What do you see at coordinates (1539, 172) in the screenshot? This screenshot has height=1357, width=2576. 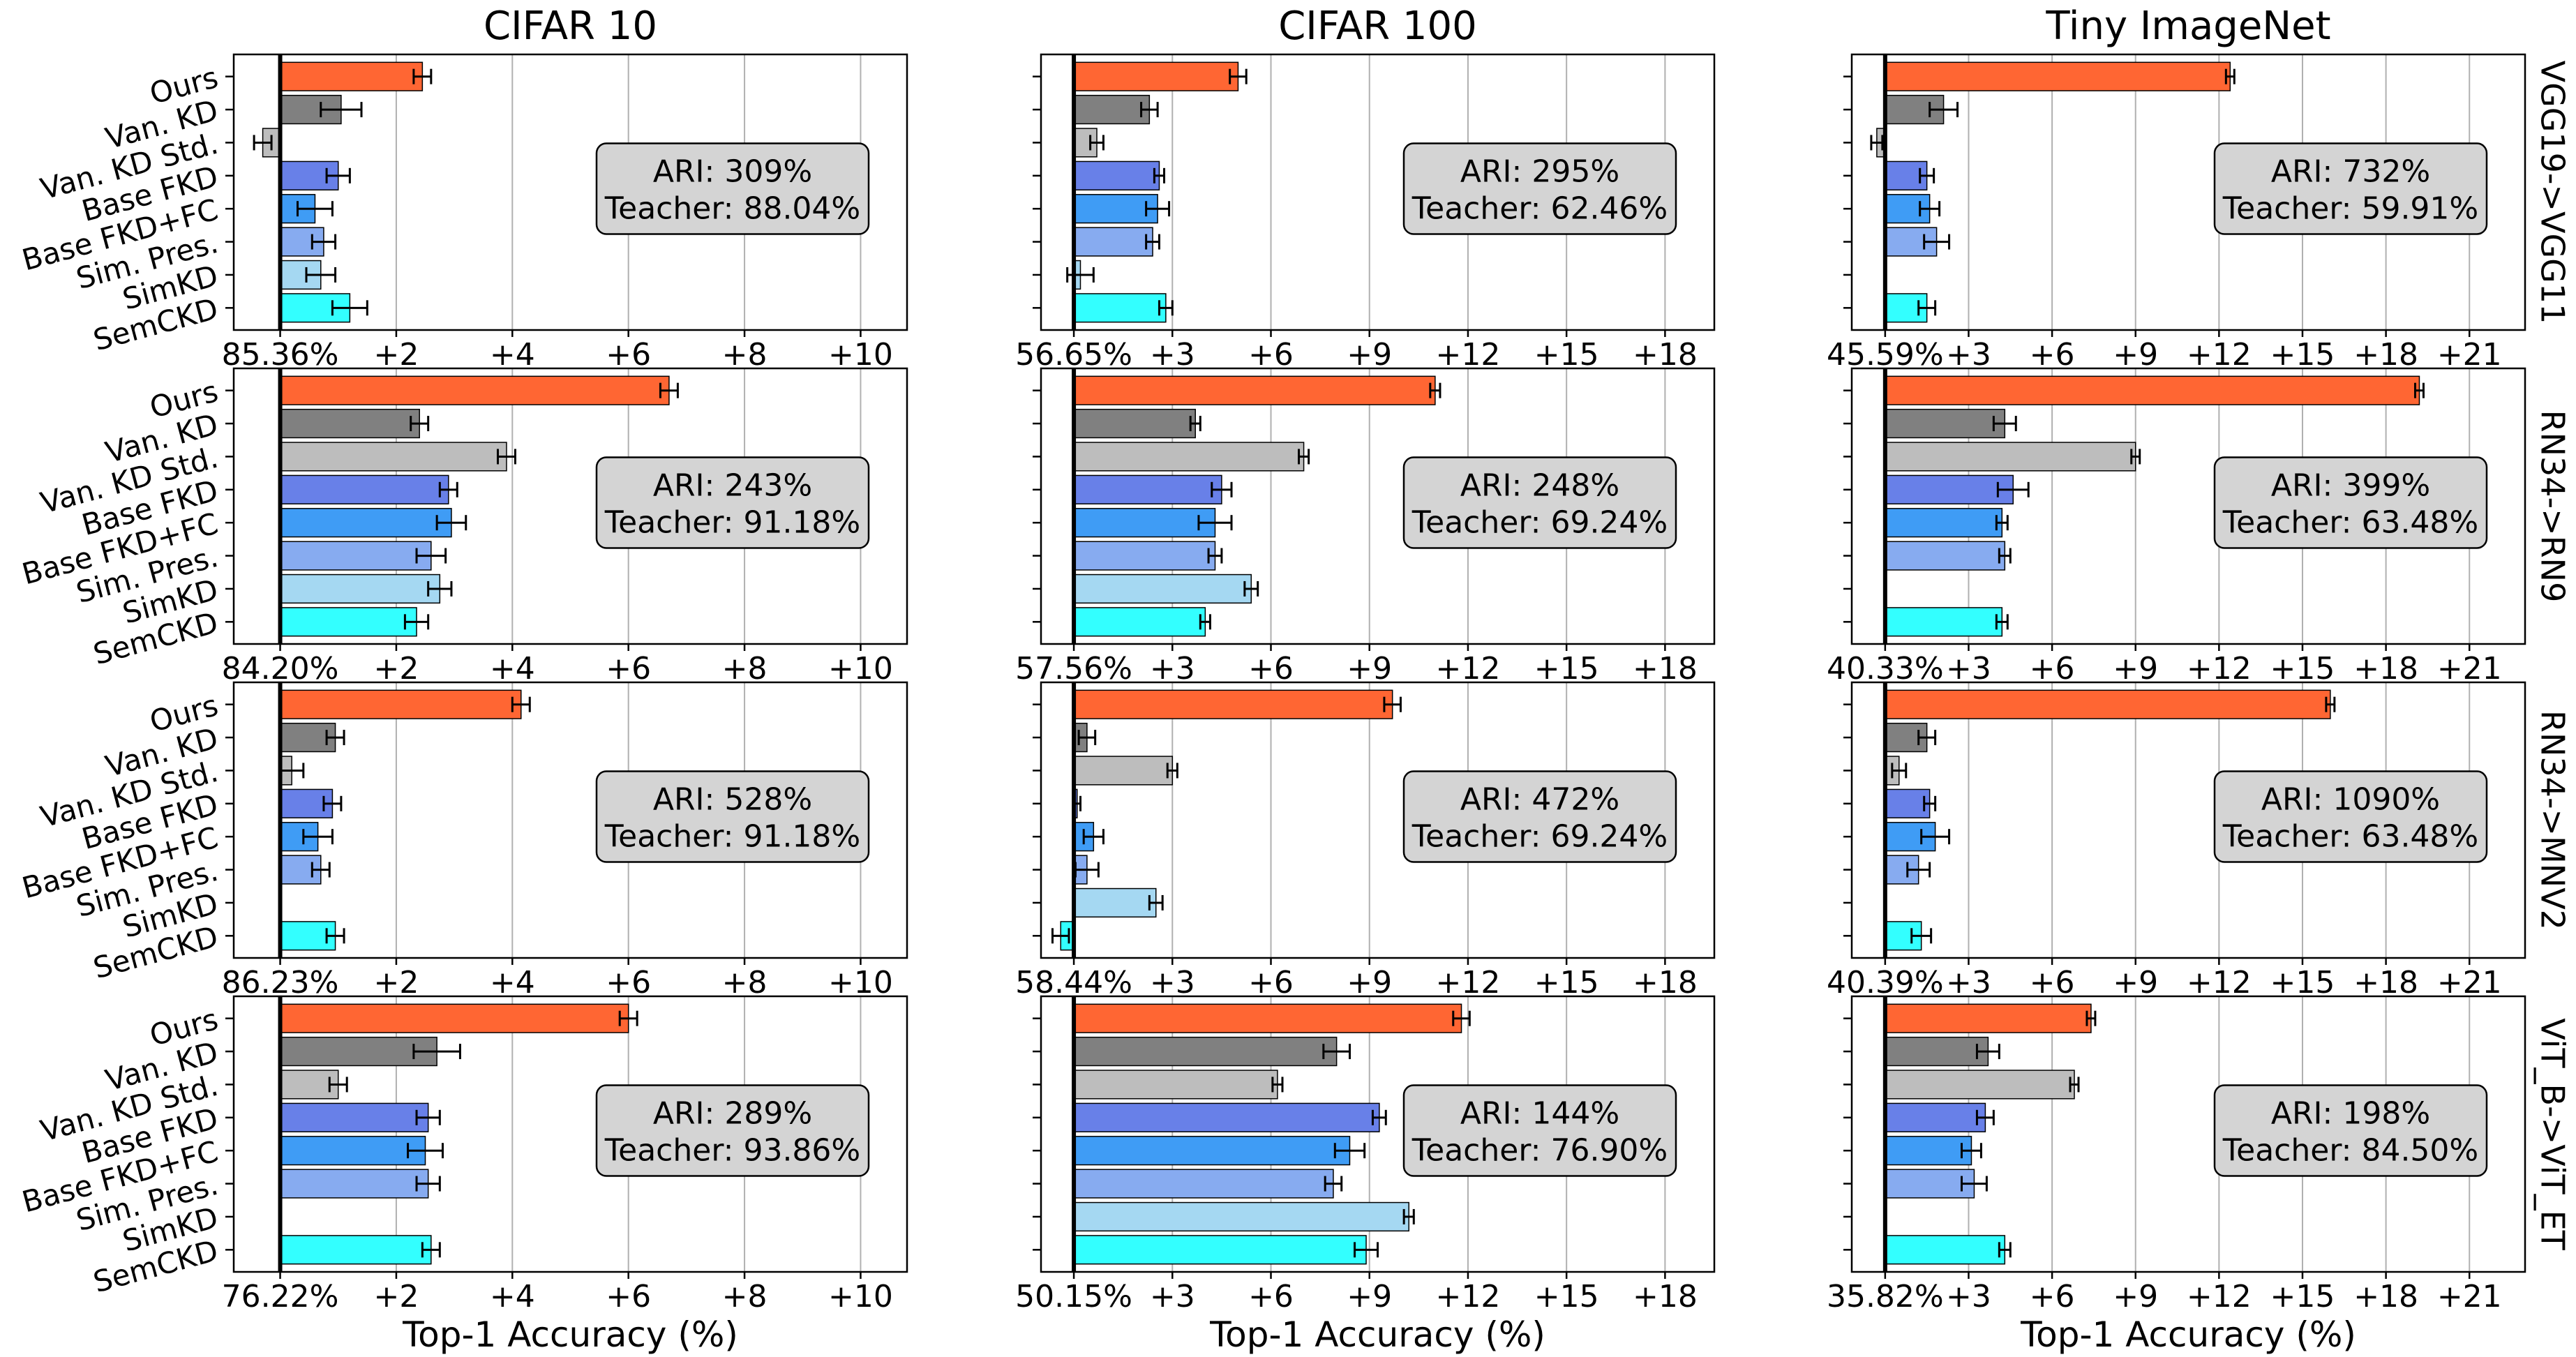 I see `ari-text: ARI: 295%` at bounding box center [1539, 172].